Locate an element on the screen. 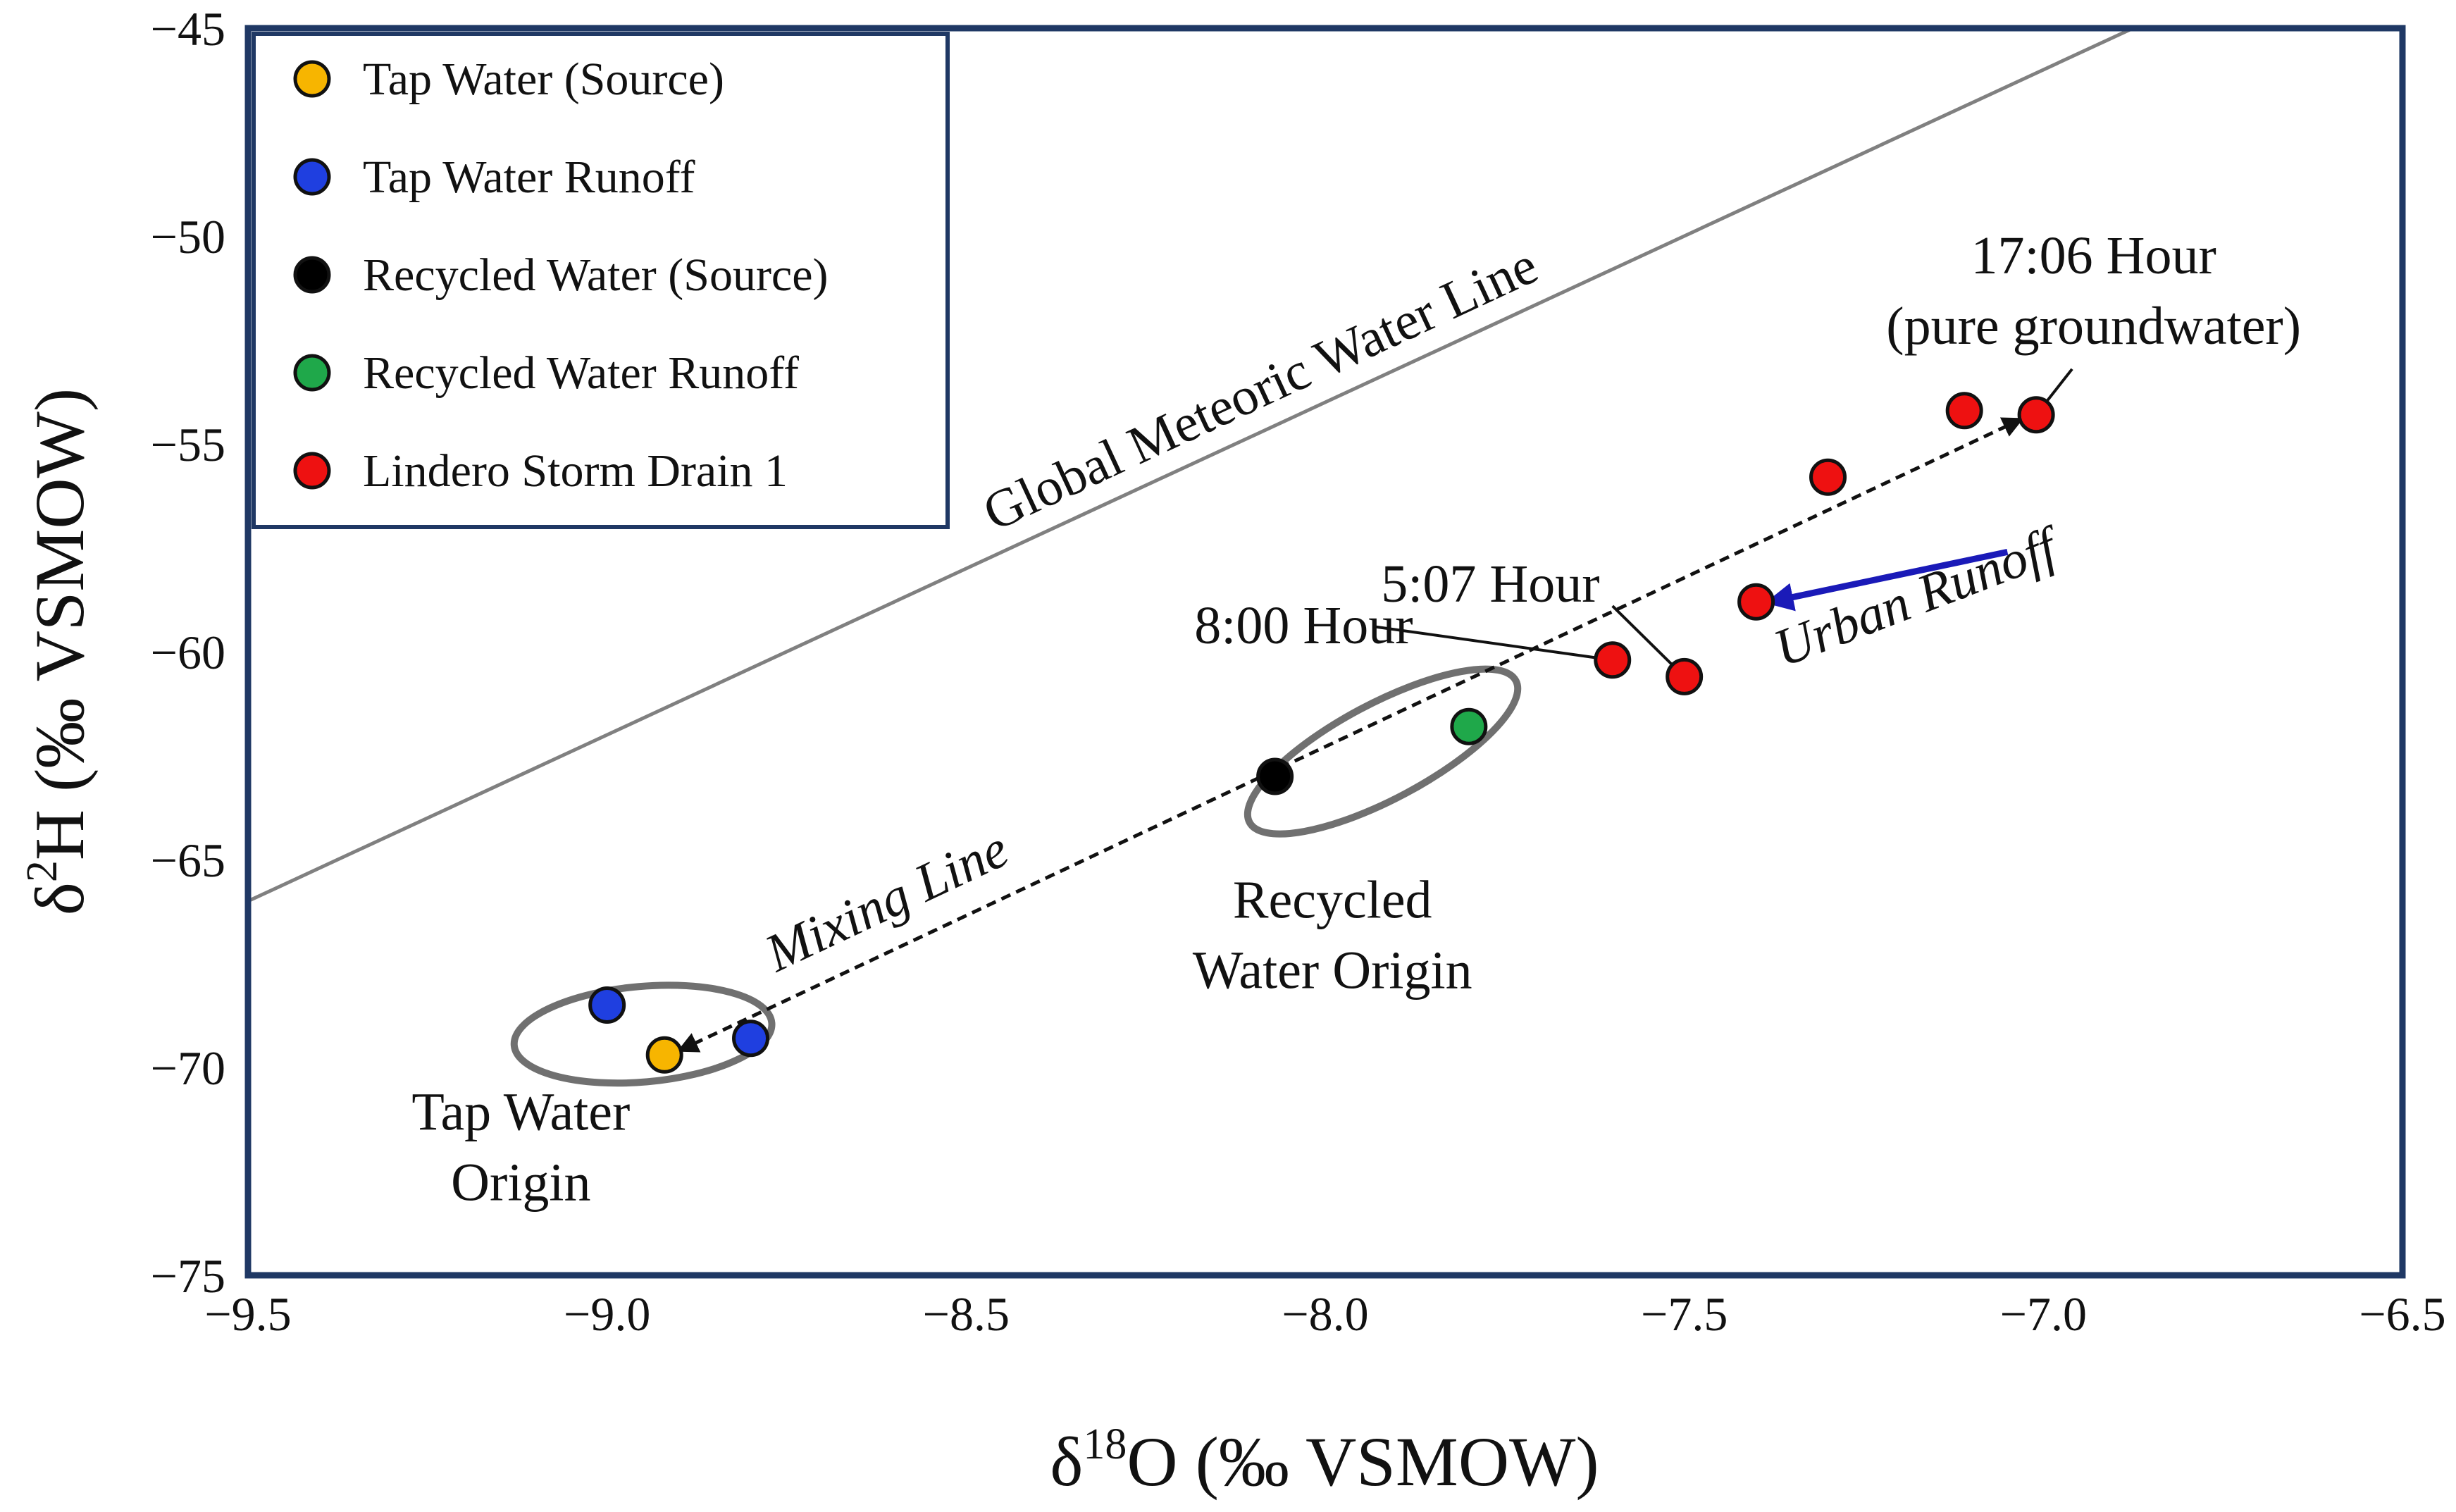 The height and width of the screenshot is (1512, 2456). hour-0800-label: 8:00 Hour is located at coordinates (1304, 625).